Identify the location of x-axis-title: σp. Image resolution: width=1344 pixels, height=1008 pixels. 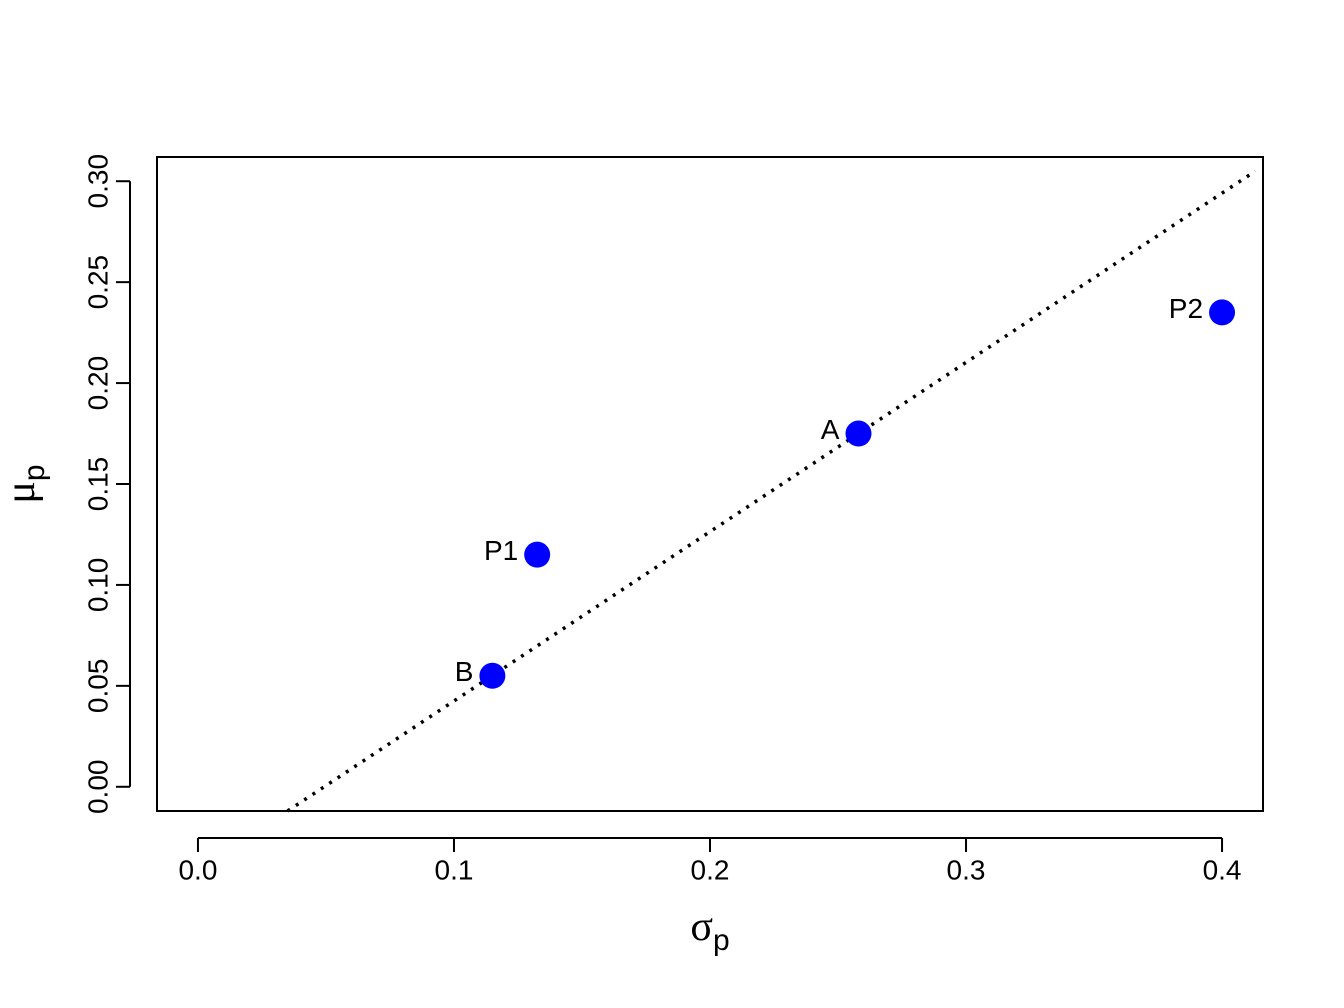
(709, 930).